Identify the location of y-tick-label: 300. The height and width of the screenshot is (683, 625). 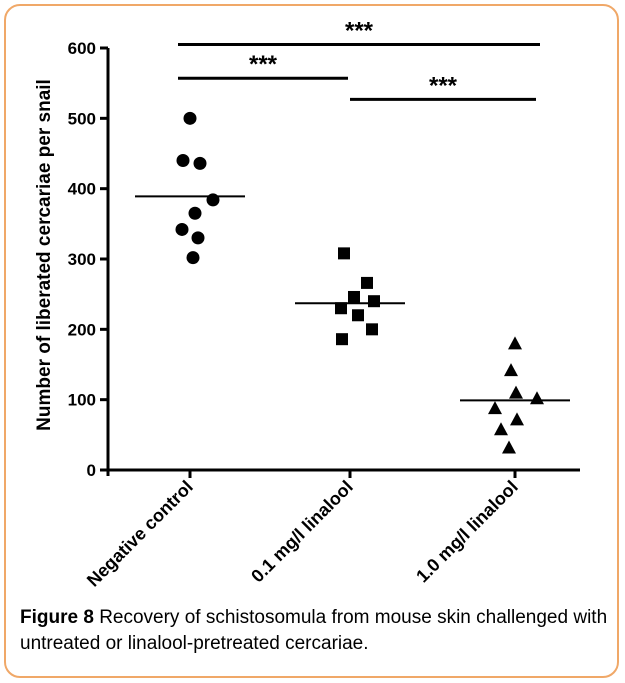
(82, 259).